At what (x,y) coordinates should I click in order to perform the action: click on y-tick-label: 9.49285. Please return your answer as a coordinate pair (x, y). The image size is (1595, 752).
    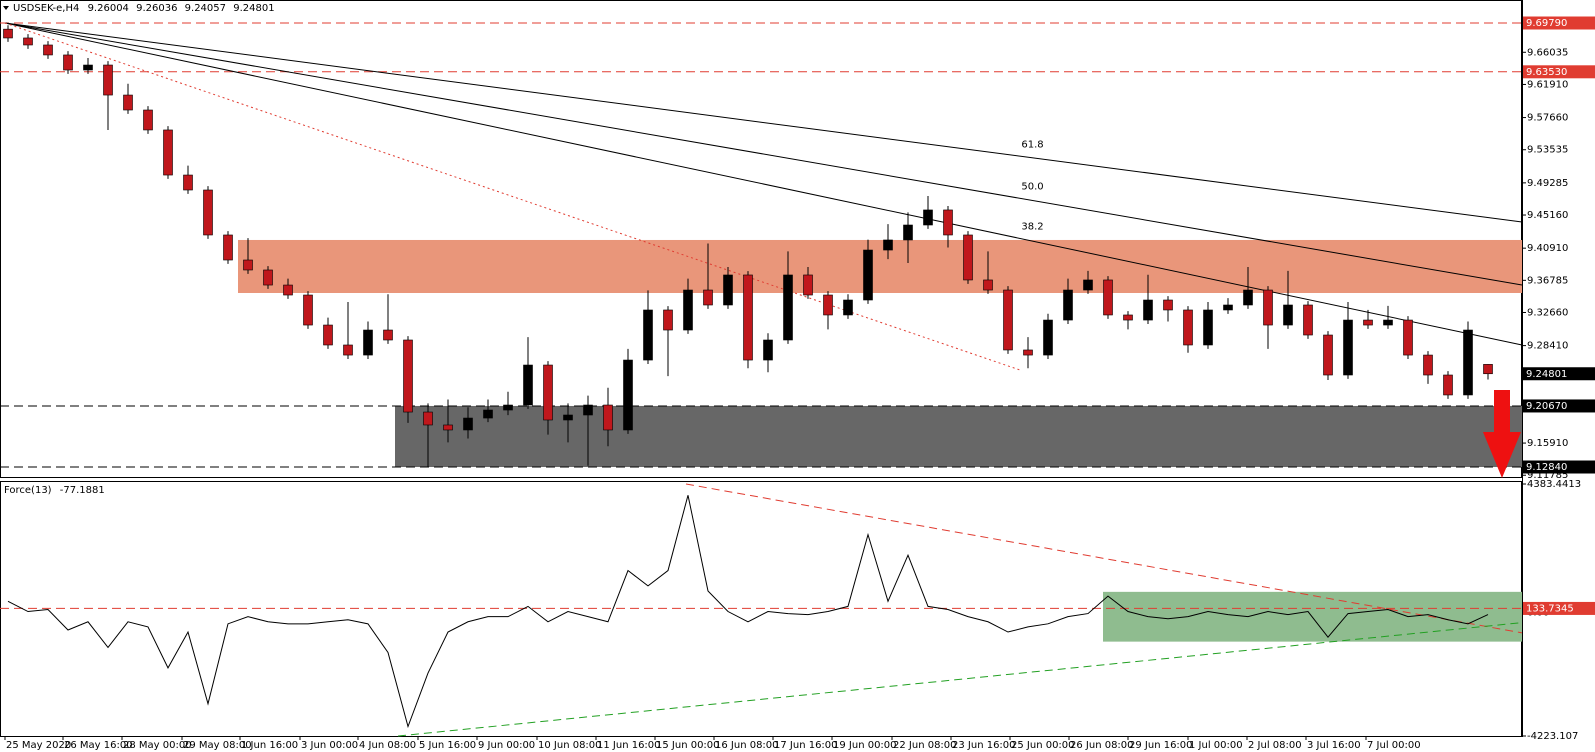
    Looking at the image, I should click on (1547, 183).